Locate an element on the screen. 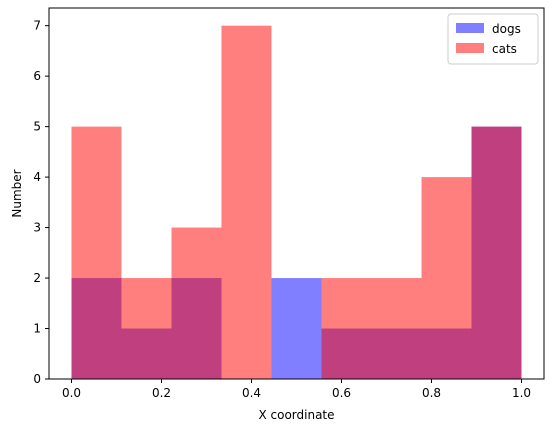 The width and height of the screenshot is (554, 436). x-tick-label: 0.4 is located at coordinates (251, 393).